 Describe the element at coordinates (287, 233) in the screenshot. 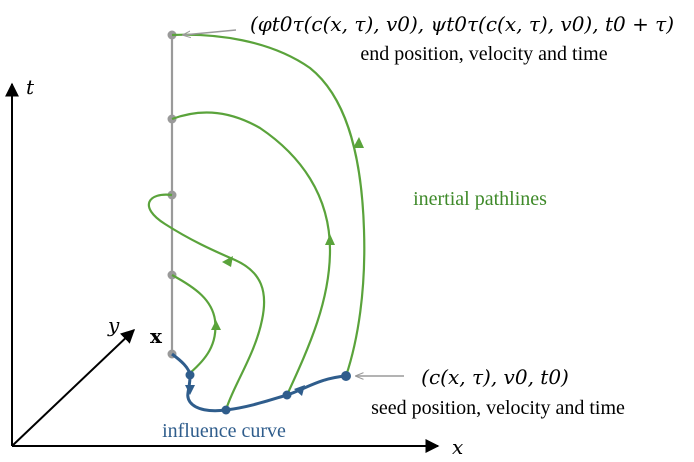

I see `pathline-arrows` at that location.